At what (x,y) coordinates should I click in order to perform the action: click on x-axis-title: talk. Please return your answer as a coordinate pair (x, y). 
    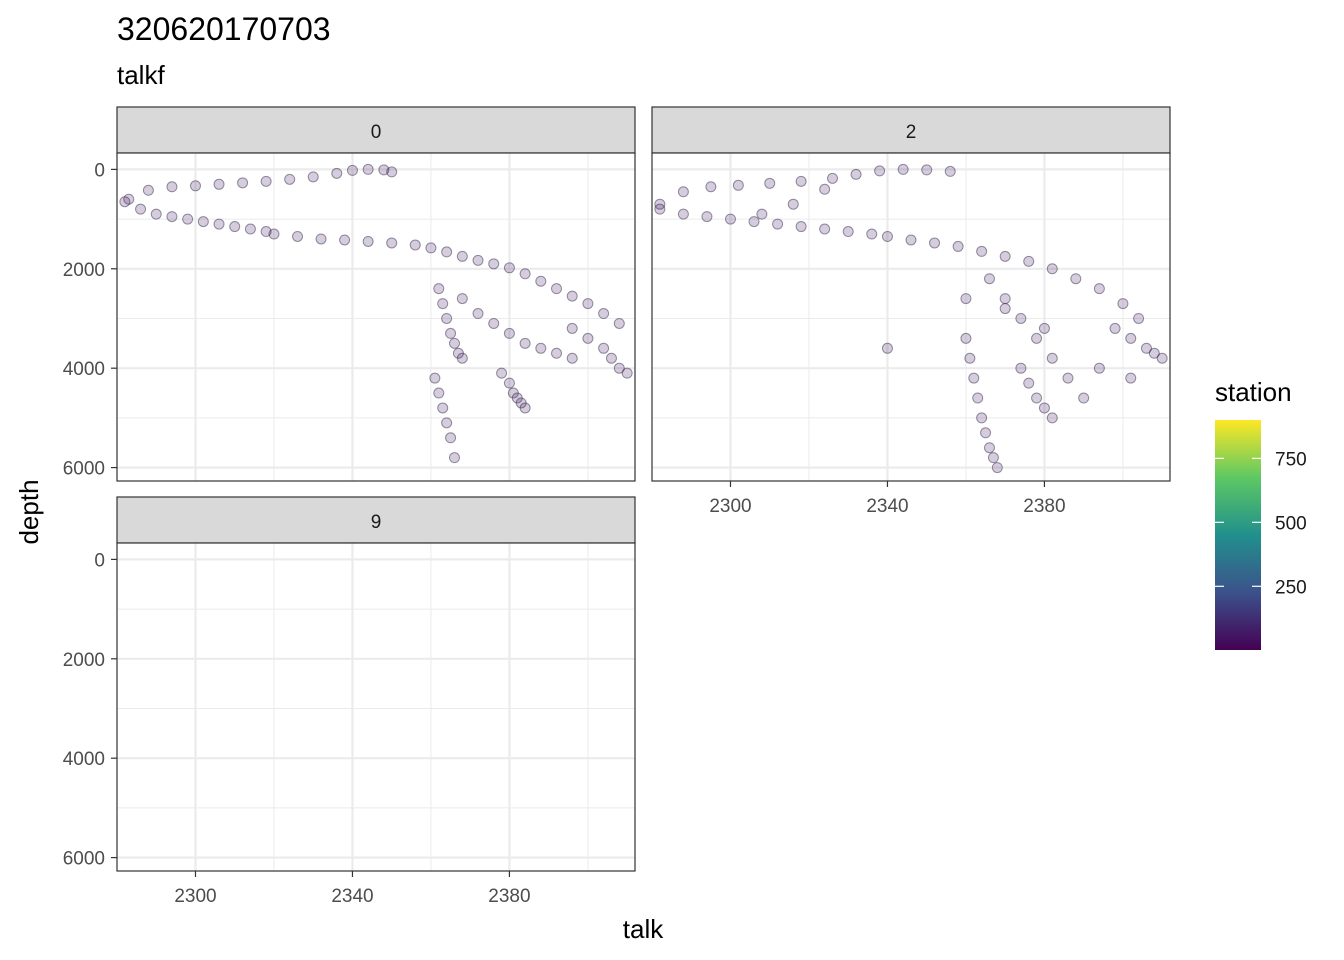
    Looking at the image, I should click on (643, 929).